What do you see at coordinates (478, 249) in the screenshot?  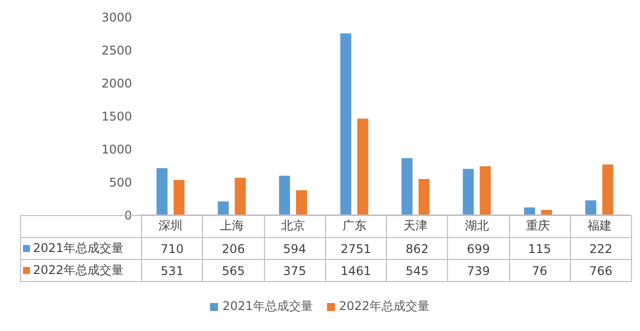 I see `data-label: 699` at bounding box center [478, 249].